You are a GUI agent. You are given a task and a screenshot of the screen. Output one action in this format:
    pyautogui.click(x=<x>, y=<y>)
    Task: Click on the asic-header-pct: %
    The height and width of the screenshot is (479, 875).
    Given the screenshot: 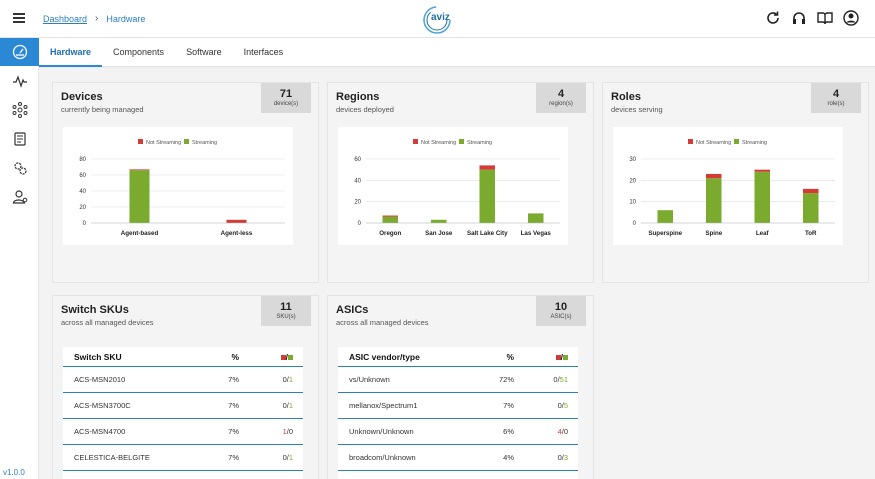 What is the action you would take?
    pyautogui.click(x=510, y=356)
    